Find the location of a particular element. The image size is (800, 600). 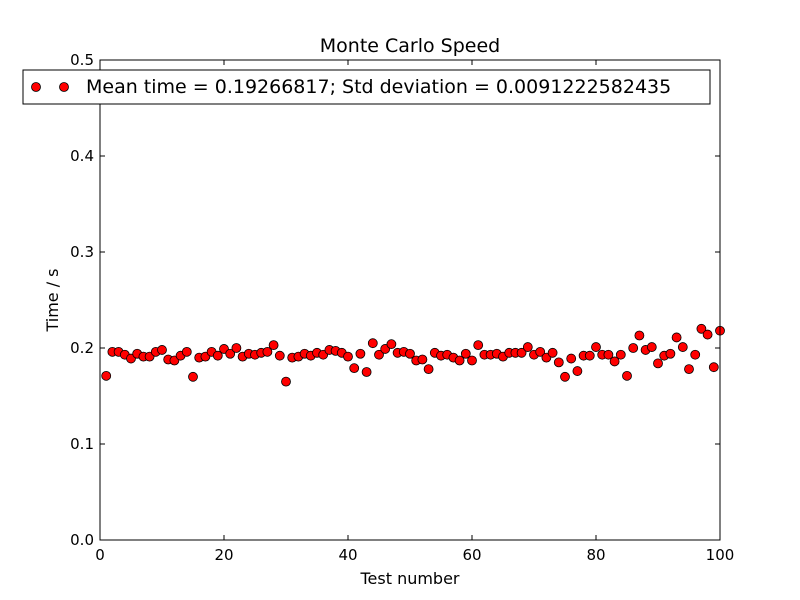

chart-title: Monte Carlo Speed is located at coordinates (410, 46).